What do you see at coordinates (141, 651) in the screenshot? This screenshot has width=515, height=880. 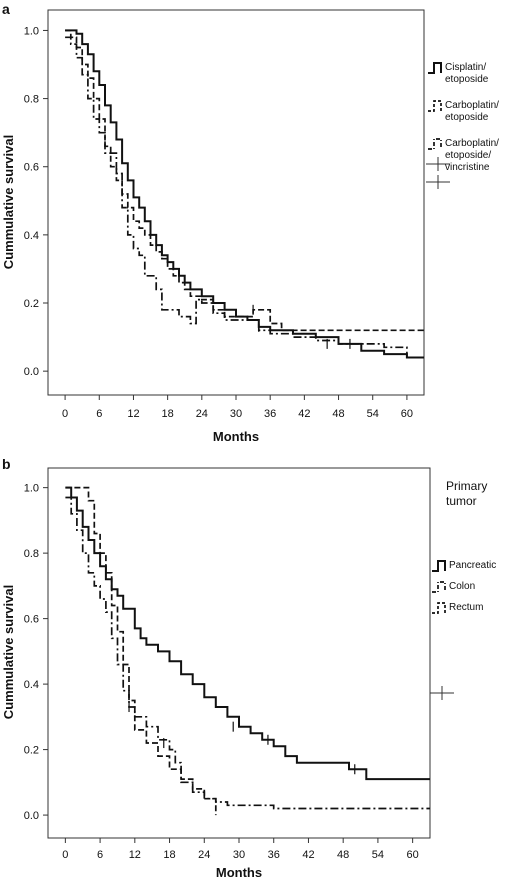 I see `series-line-rectum` at bounding box center [141, 651].